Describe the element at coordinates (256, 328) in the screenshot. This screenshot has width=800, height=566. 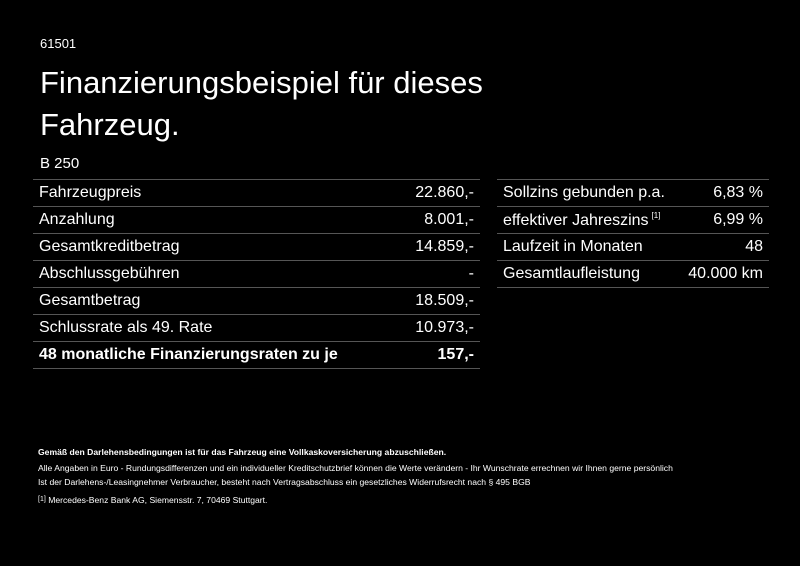
I see `table-row: Schlussrate als 49. Rate 10.973,-` at that location.